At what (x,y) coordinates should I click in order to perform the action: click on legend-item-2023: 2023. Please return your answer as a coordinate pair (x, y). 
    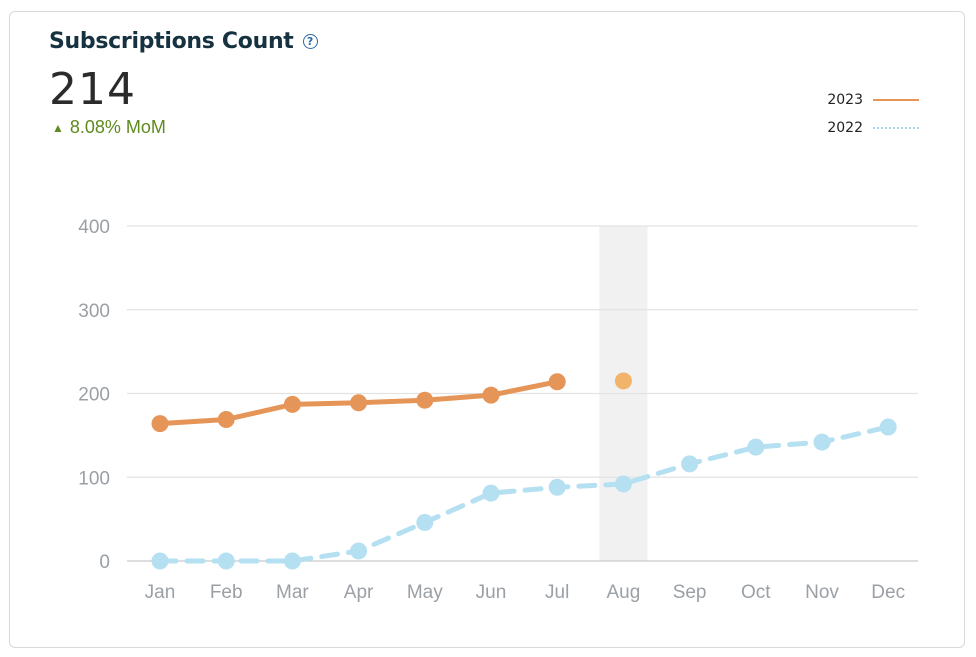
    Looking at the image, I should click on (873, 100).